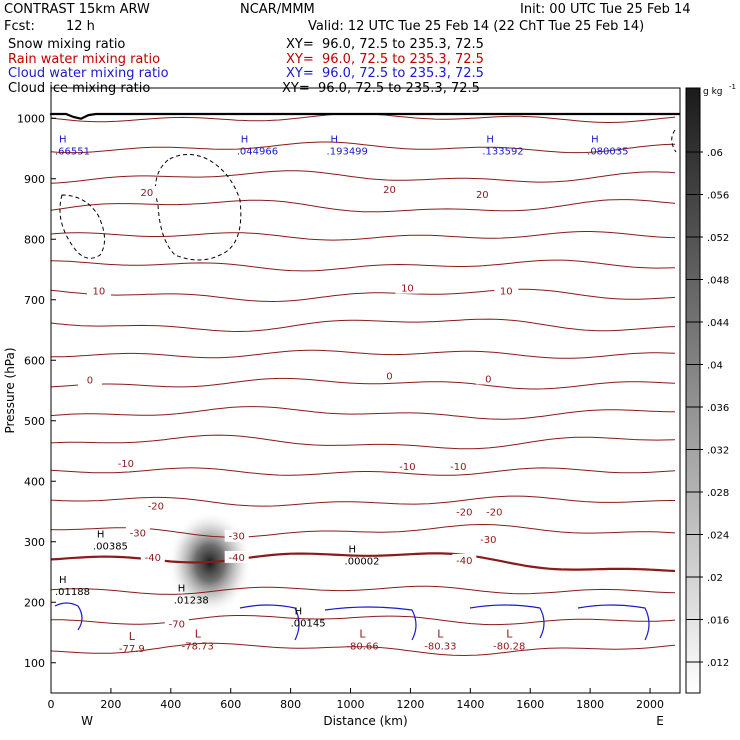 This screenshot has width=740, height=740. I want to click on x-end-label-west: W, so click(87, 721).